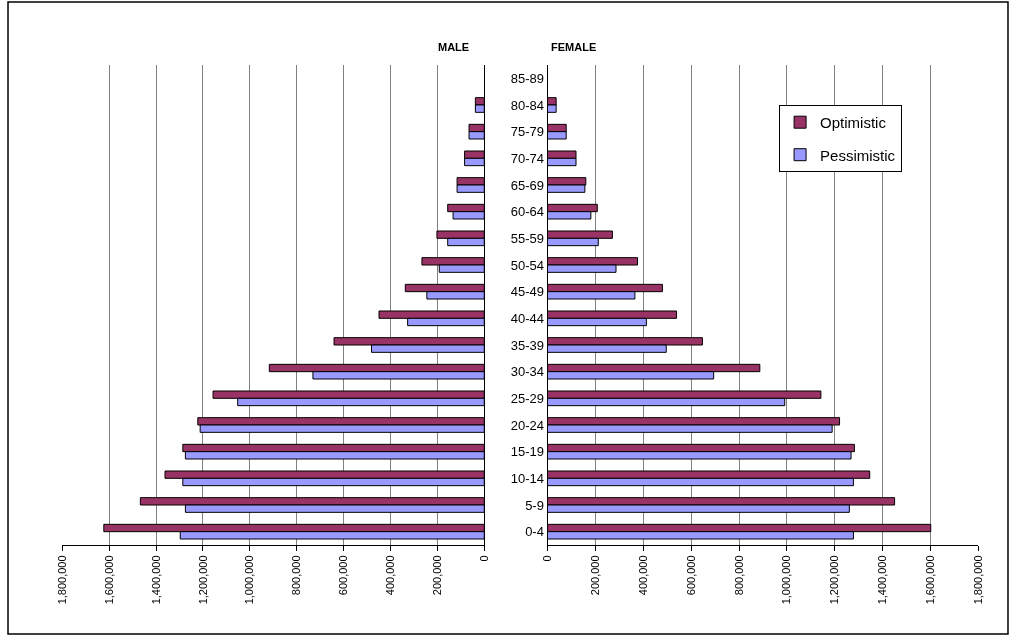 The height and width of the screenshot is (636, 1016). Describe the element at coordinates (534, 532) in the screenshot. I see `y-tick-label: 0-4` at that location.